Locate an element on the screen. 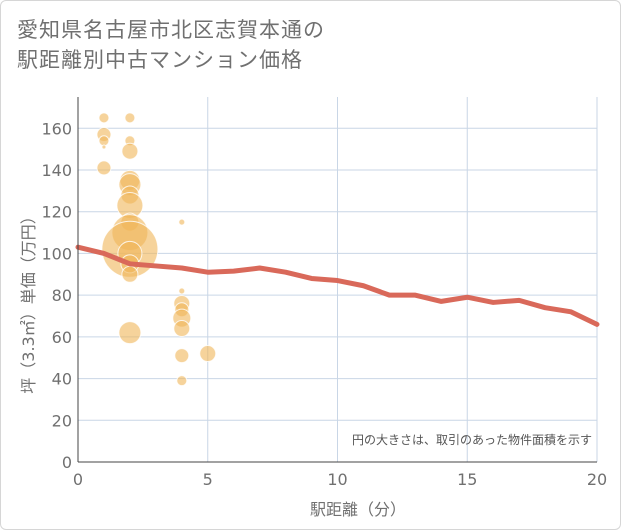 This screenshot has height=530, width=621. x-tick-label: 5 is located at coordinates (208, 479).